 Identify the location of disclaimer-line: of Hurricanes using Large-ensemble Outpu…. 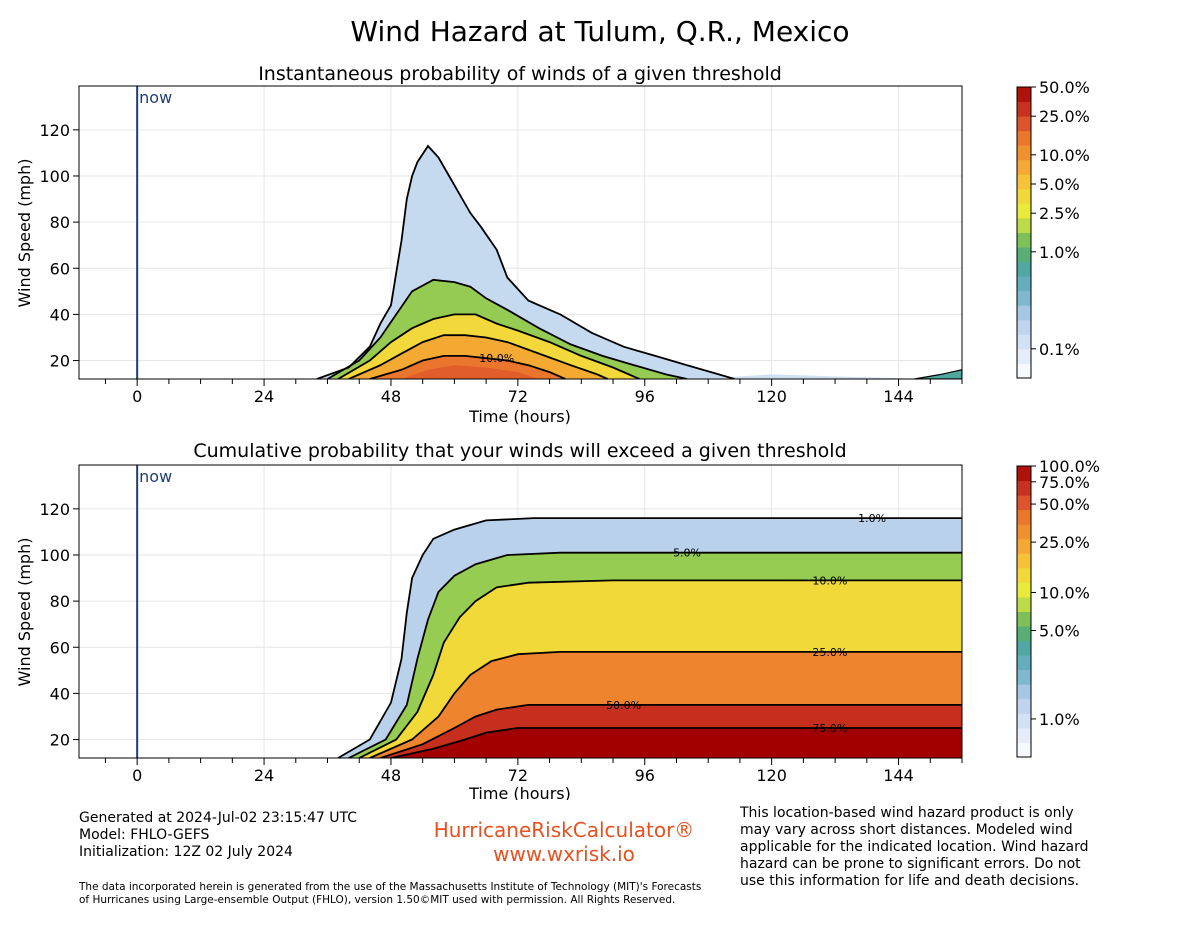
(377, 900).